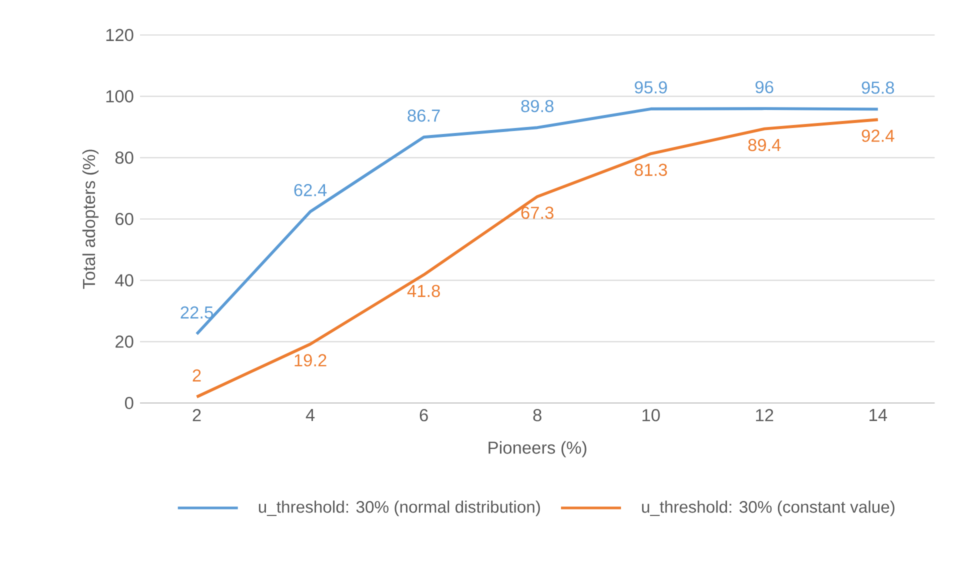 The height and width of the screenshot is (578, 954). What do you see at coordinates (423, 291) in the screenshot?
I see `data-label: 41.8` at bounding box center [423, 291].